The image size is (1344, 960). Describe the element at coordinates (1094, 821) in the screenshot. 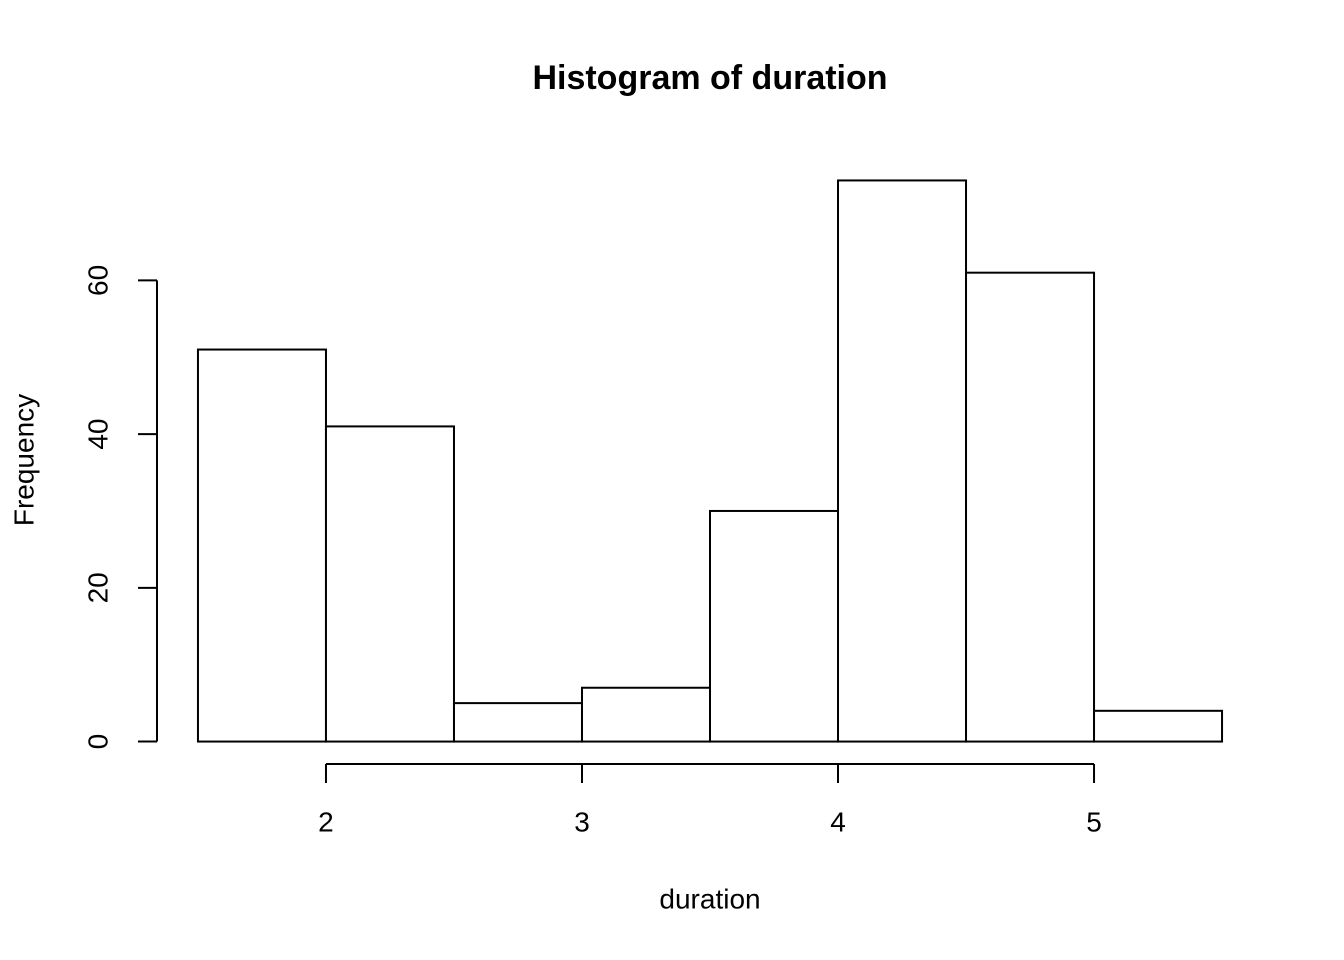

I see `x-tick-label: 5` at that location.